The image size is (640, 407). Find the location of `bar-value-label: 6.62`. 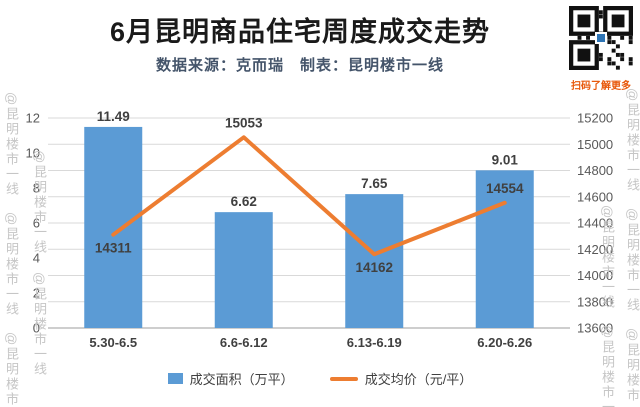

bar-value-label: 6.62 is located at coordinates (244, 201).